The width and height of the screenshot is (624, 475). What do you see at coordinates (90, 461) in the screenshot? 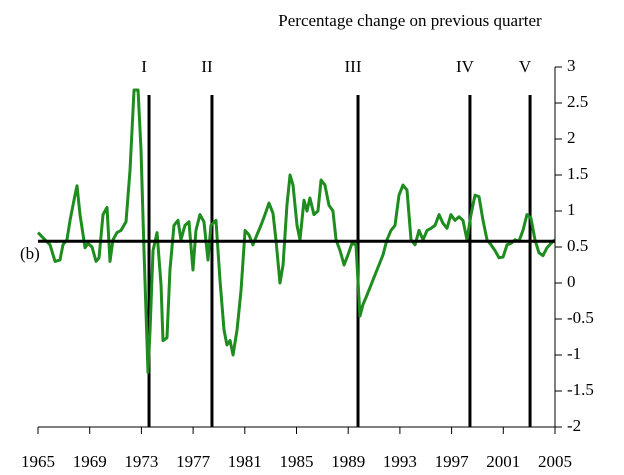
I see `x-tick-label: 1969` at bounding box center [90, 461].